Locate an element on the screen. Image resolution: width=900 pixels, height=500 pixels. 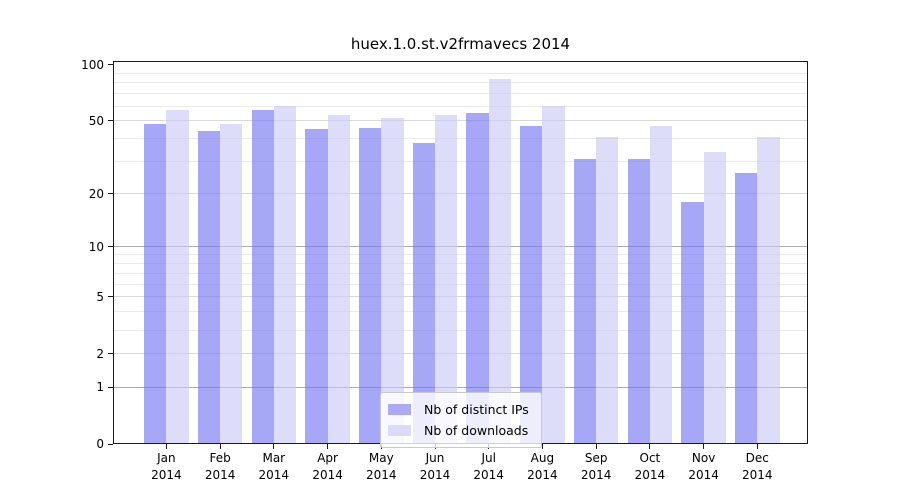
legend: Nb of distinct IPs Nb of downloads is located at coordinates (461, 420).